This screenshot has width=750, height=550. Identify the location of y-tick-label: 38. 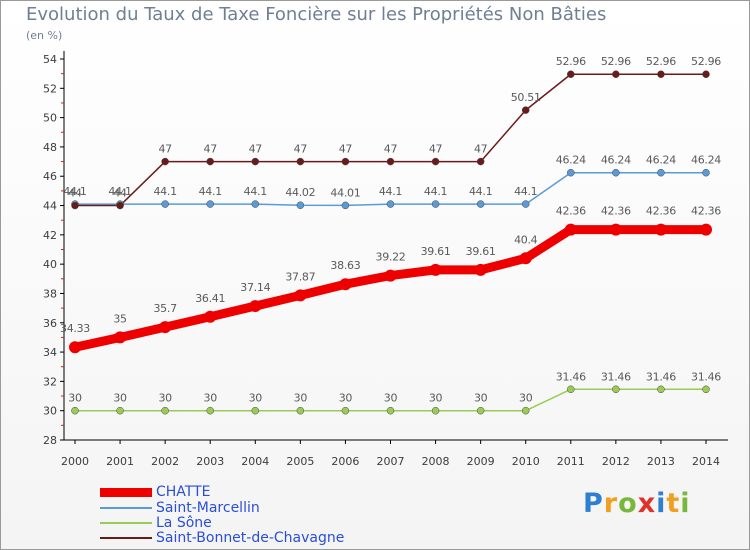
(50, 293).